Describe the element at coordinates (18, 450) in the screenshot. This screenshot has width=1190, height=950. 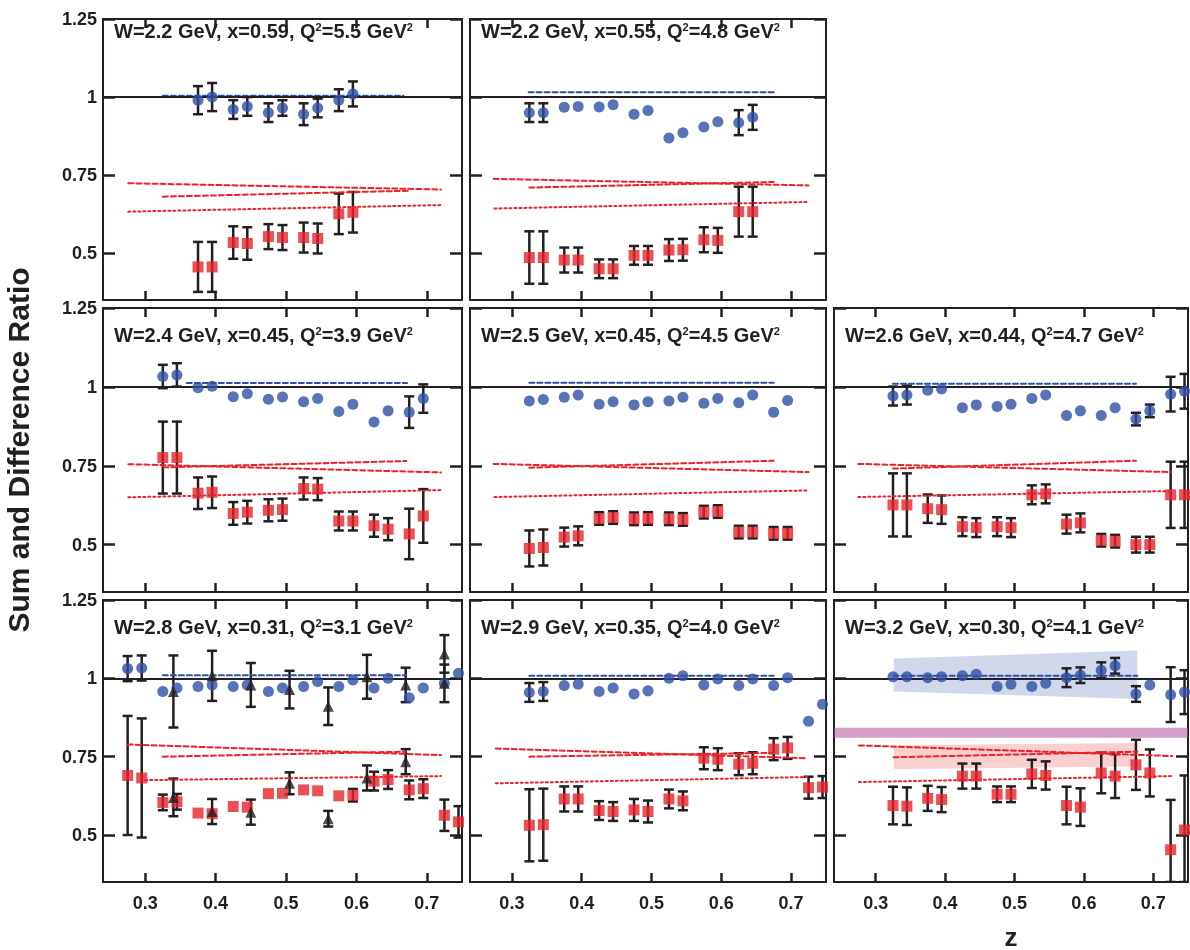
I see `y-axis-title: Sum and Difference Ratio` at that location.